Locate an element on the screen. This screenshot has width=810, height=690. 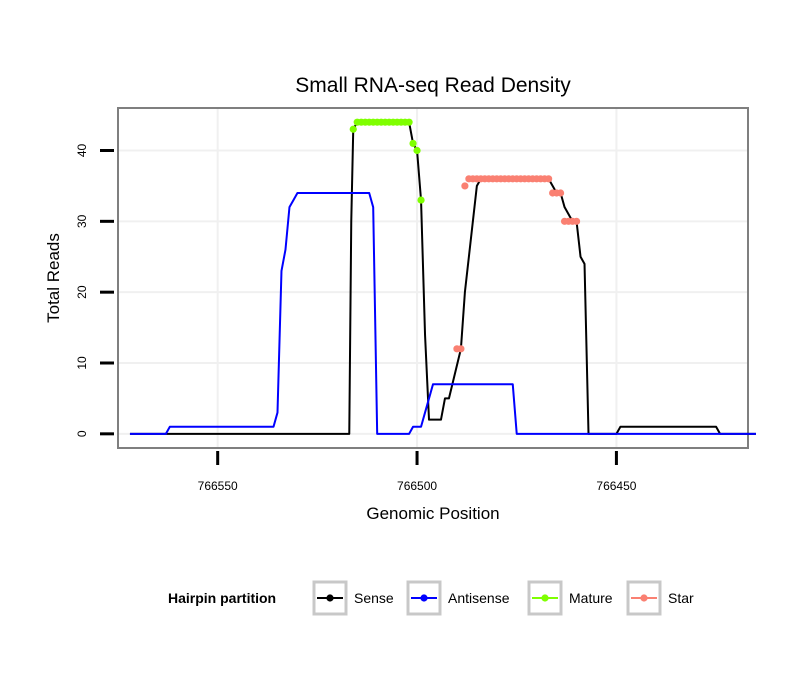
legend-label-star: Star is located at coordinates (681, 598).